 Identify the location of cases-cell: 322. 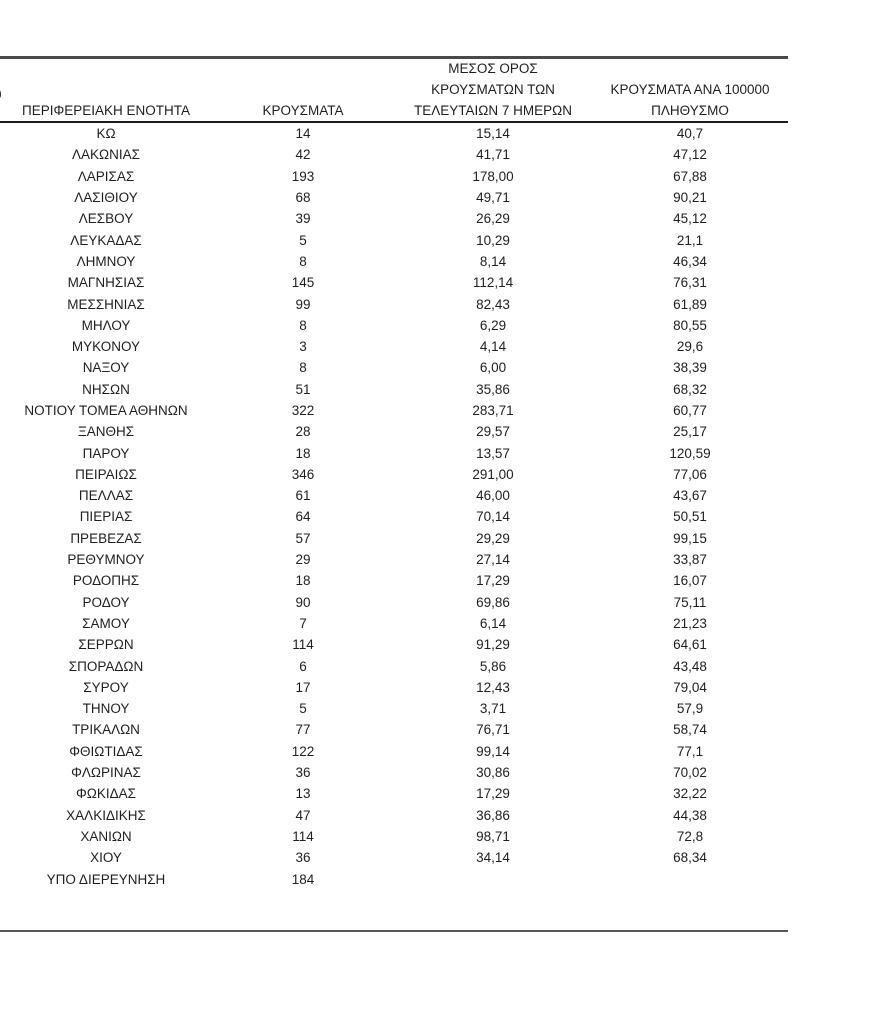
(303, 410).